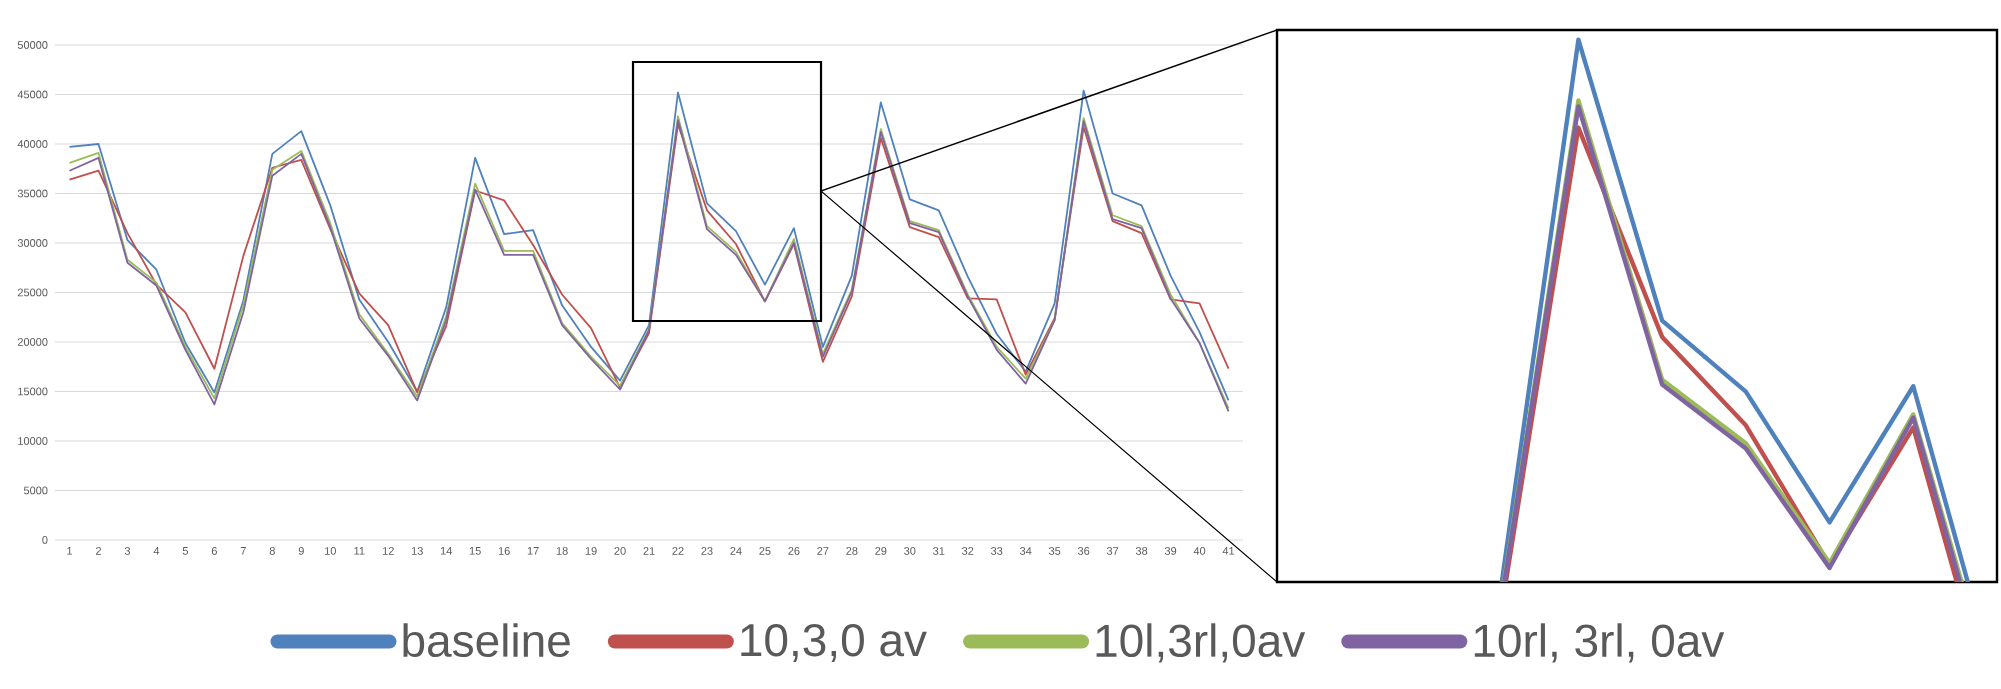 The width and height of the screenshot is (2001, 689). I want to click on y-tick-label: 40000, so click(32, 144).